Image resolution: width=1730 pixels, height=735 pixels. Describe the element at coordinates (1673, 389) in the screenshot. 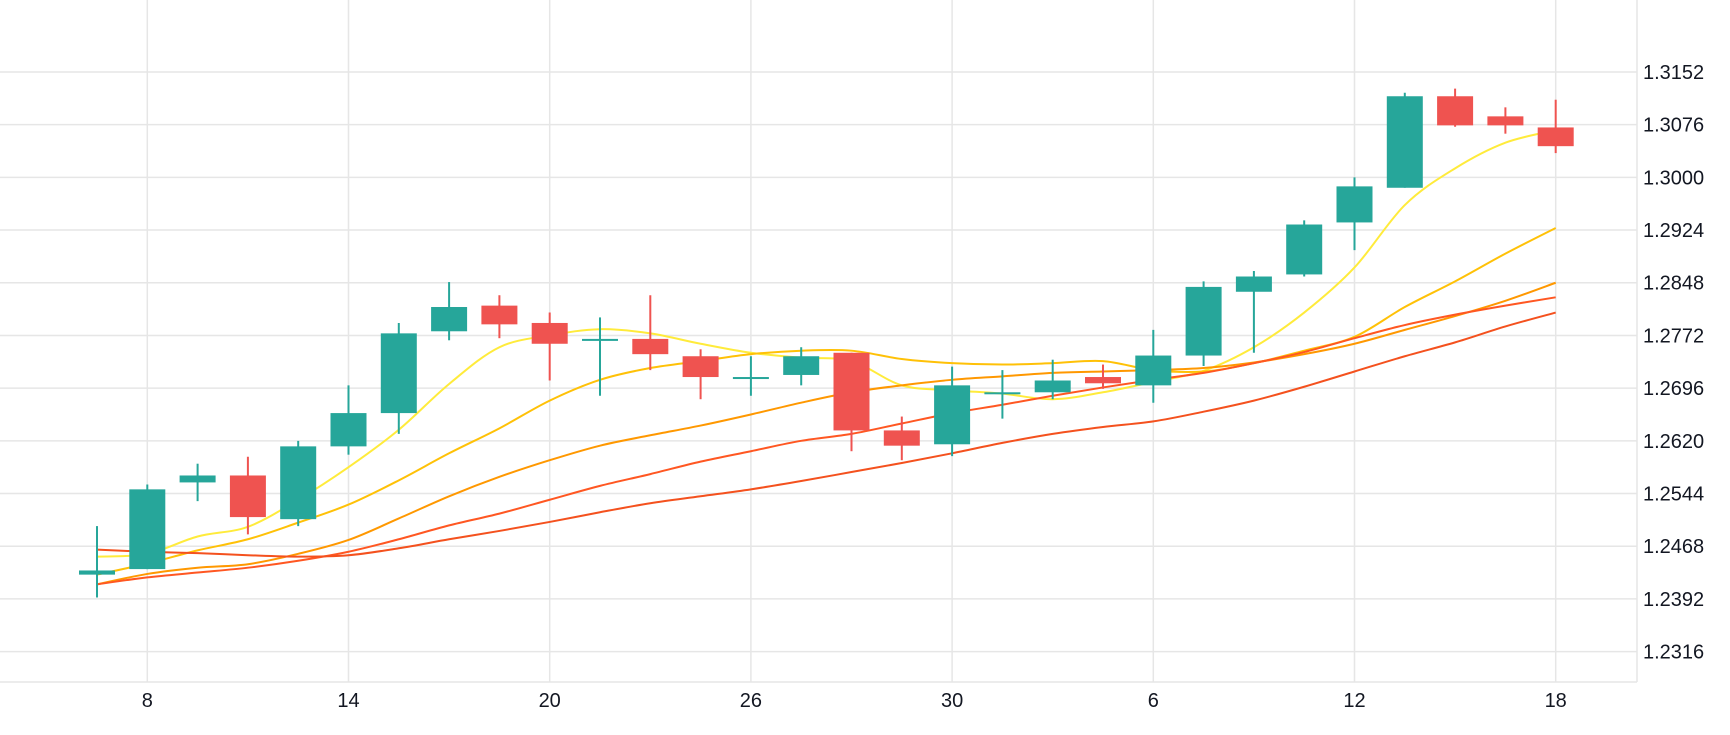

I see `y-tick-label: 1.2696` at that location.